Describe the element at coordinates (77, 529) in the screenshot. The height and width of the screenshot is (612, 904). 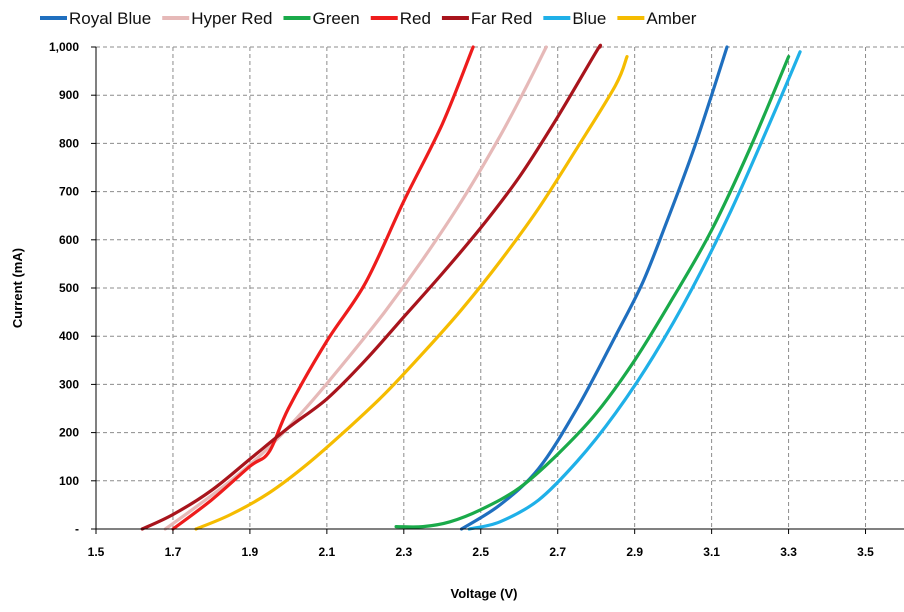
I see `y-tick-label: -` at that location.